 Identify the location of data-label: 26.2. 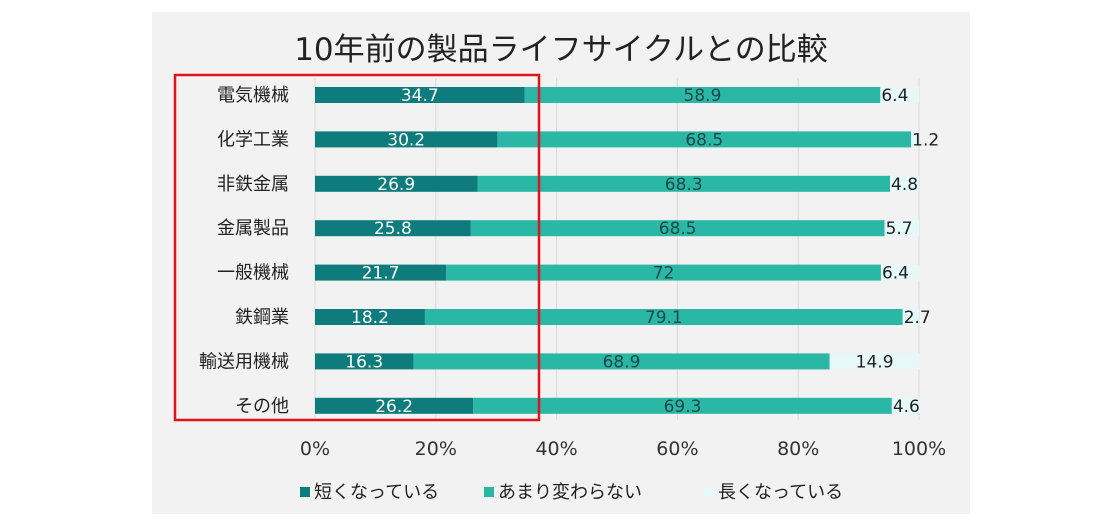
(394, 407).